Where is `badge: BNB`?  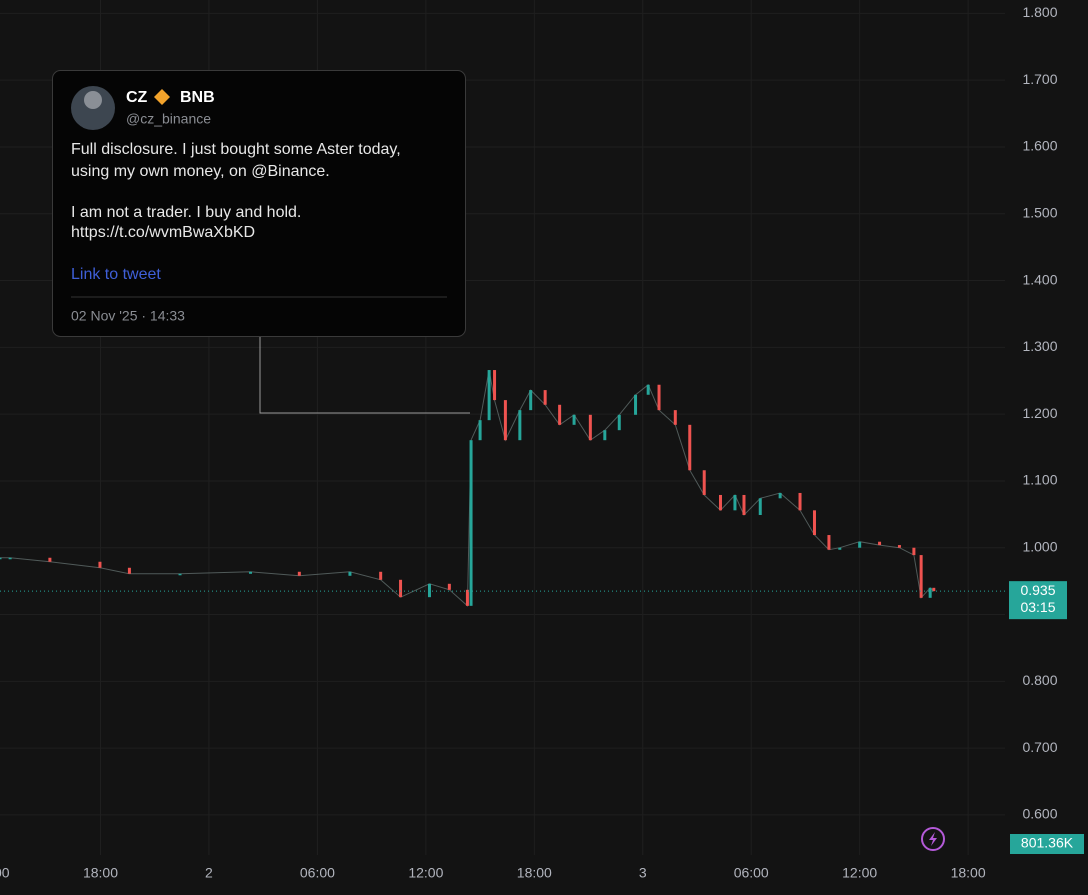 badge: BNB is located at coordinates (197, 97).